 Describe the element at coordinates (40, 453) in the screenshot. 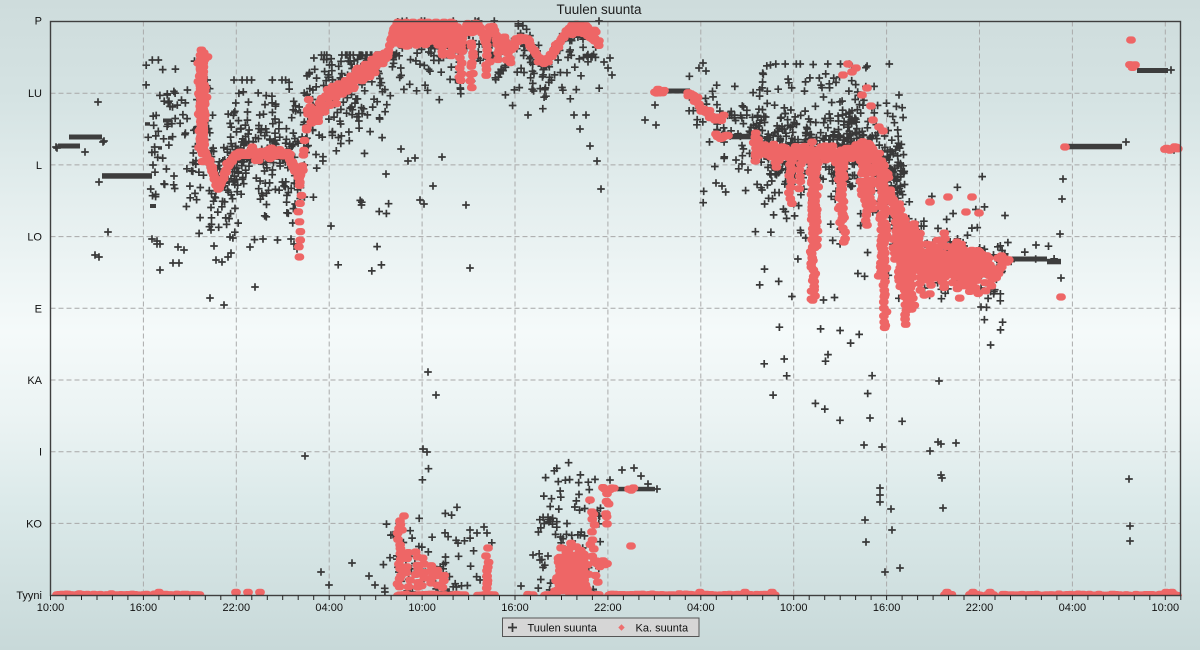

I see `svg-text: I` at that location.